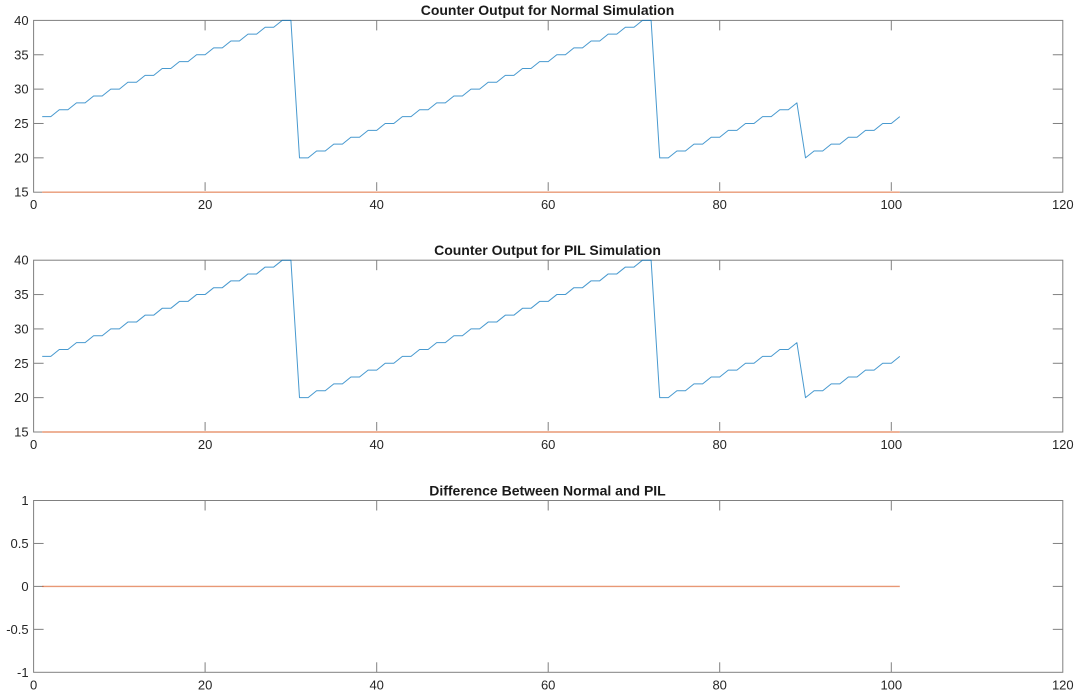 This screenshot has height=699, width=1087. What do you see at coordinates (24, 500) in the screenshot?
I see `svg-text: 1` at bounding box center [24, 500].